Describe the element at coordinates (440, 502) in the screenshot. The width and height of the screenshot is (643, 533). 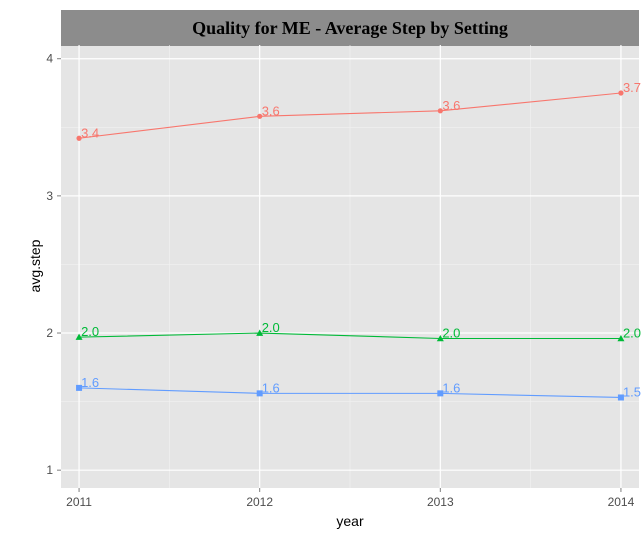
I see `x-tick-label: 2013` at that location.